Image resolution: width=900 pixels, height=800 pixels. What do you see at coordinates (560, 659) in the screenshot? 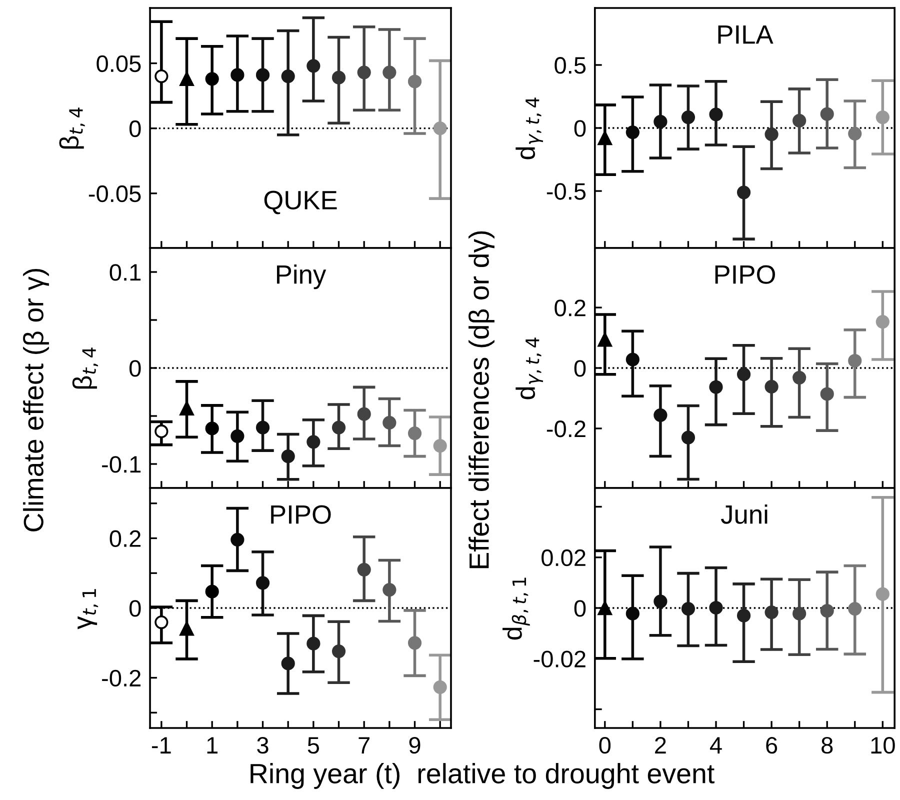
I see `y-tick-label: -0.02` at bounding box center [560, 659].